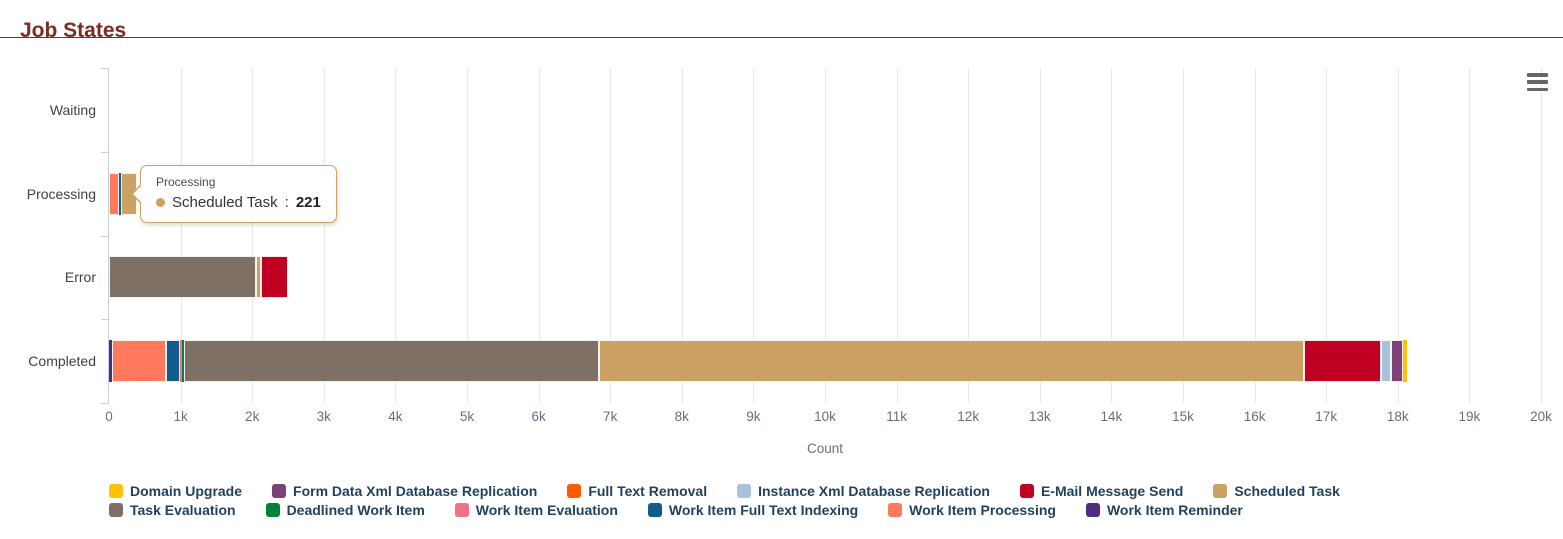 The height and width of the screenshot is (539, 1563). What do you see at coordinates (1469, 416) in the screenshot?
I see `x-tick-label: 19k` at bounding box center [1469, 416].